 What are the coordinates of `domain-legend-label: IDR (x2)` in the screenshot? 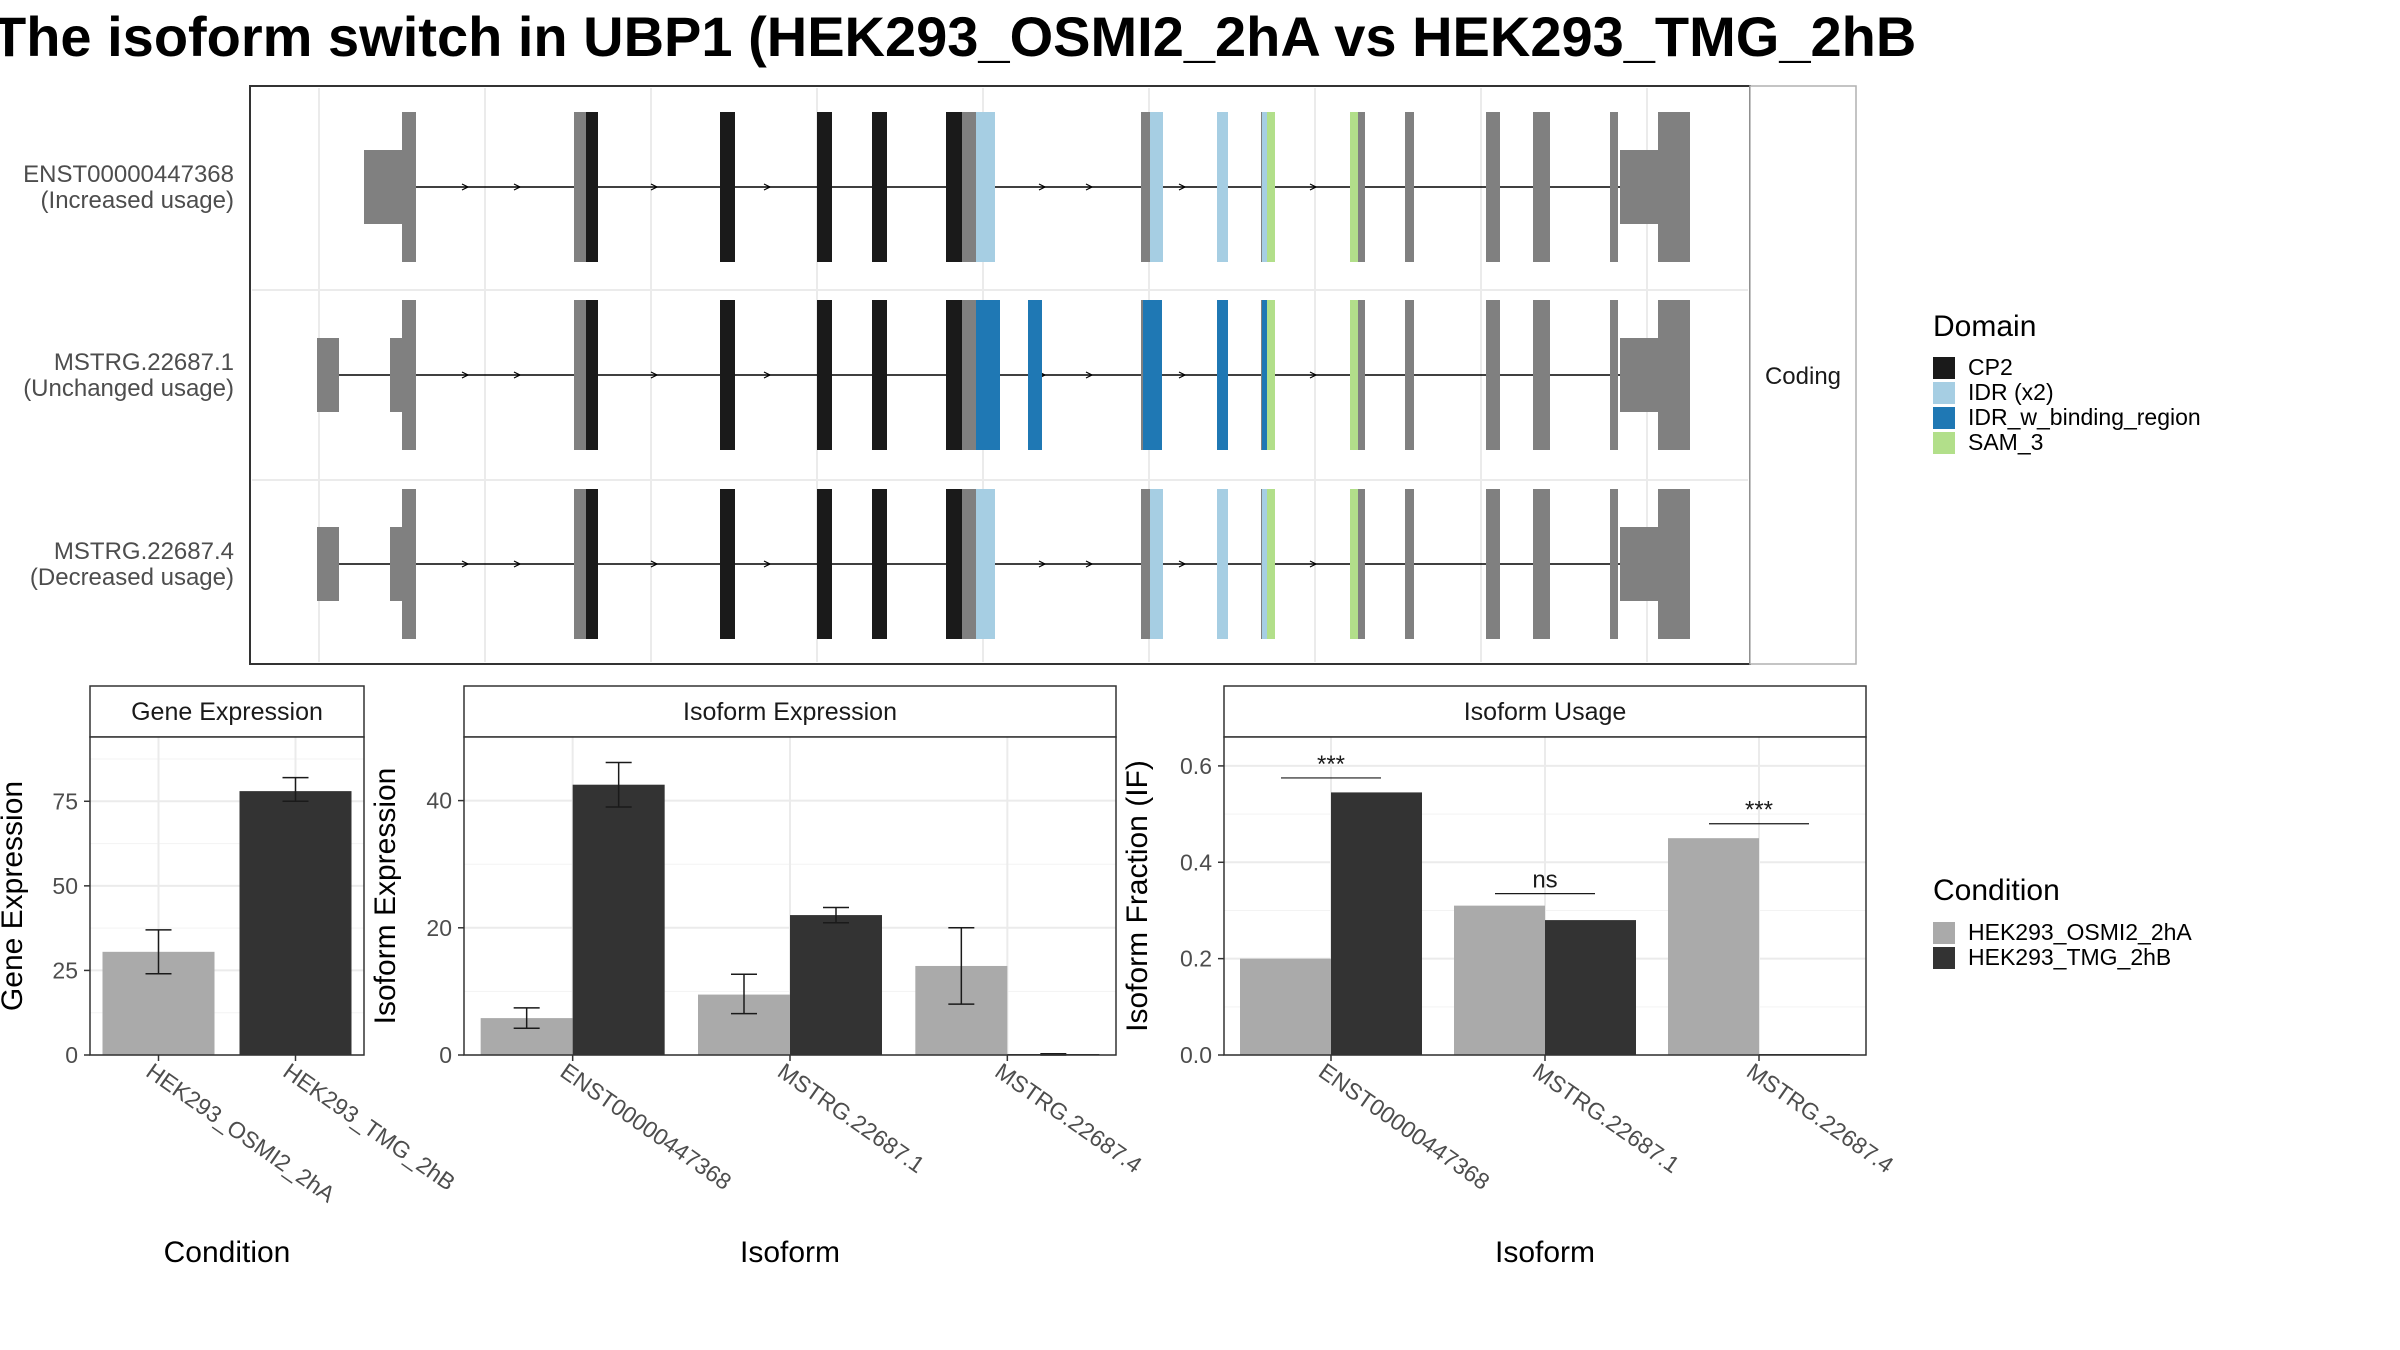 It's located at (2011, 392).